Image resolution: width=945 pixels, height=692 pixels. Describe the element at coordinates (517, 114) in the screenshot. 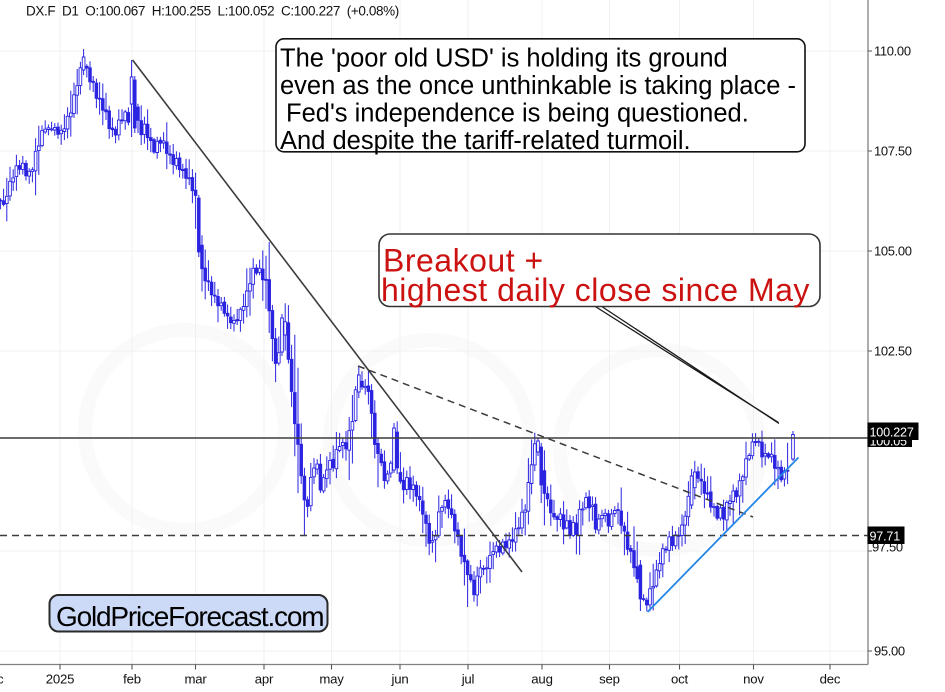

I see `svg-text:Fed's independence is being qu: Fed's independence is being questioned.` at that location.